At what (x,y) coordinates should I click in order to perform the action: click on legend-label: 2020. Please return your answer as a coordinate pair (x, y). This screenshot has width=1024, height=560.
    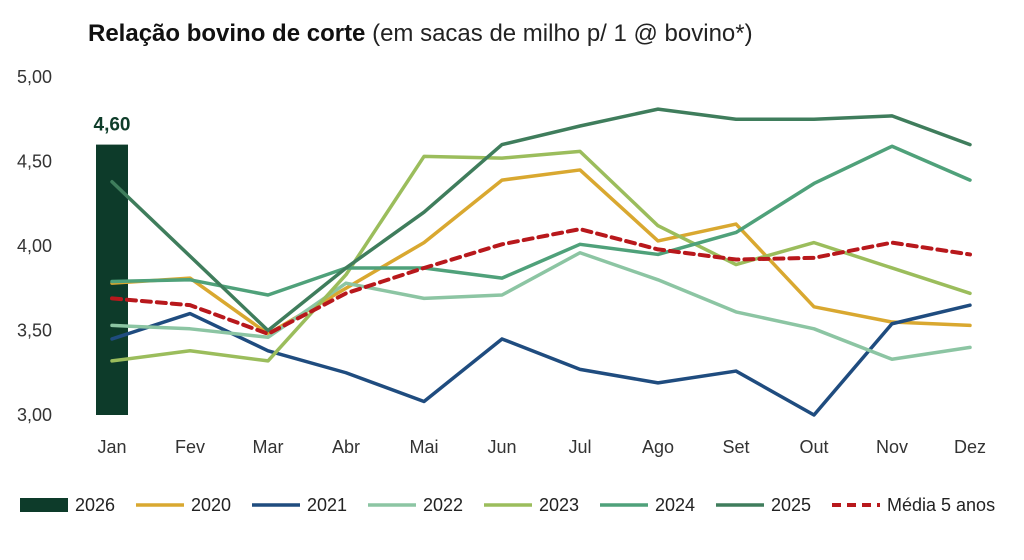
    Looking at the image, I should click on (211, 505).